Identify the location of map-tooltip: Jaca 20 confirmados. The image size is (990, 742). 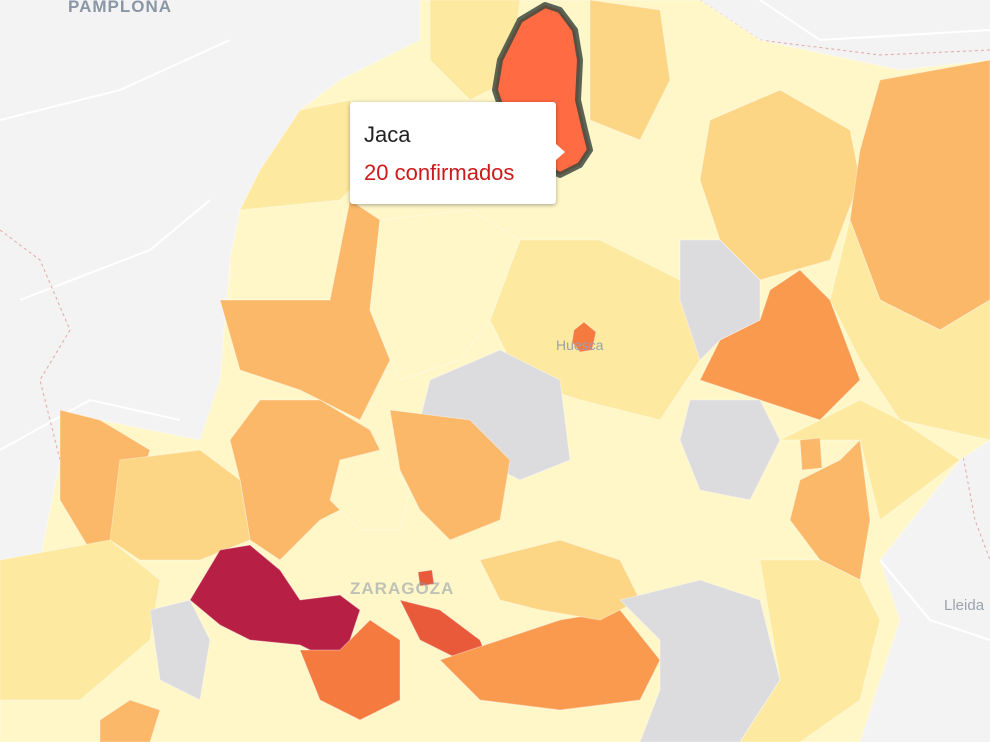
(453, 153).